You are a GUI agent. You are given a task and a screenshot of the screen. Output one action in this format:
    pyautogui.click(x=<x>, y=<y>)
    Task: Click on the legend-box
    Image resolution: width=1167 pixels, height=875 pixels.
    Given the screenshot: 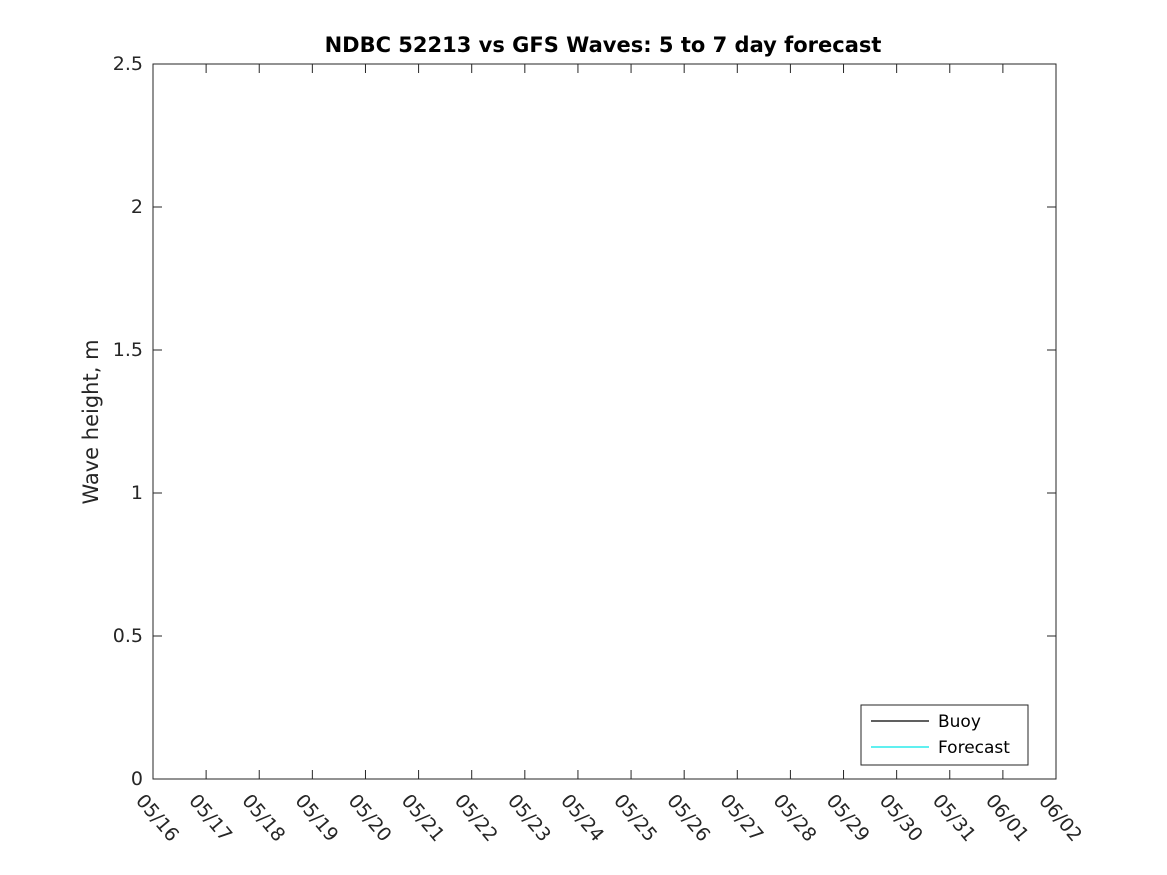 What is the action you would take?
    pyautogui.click(x=944, y=735)
    